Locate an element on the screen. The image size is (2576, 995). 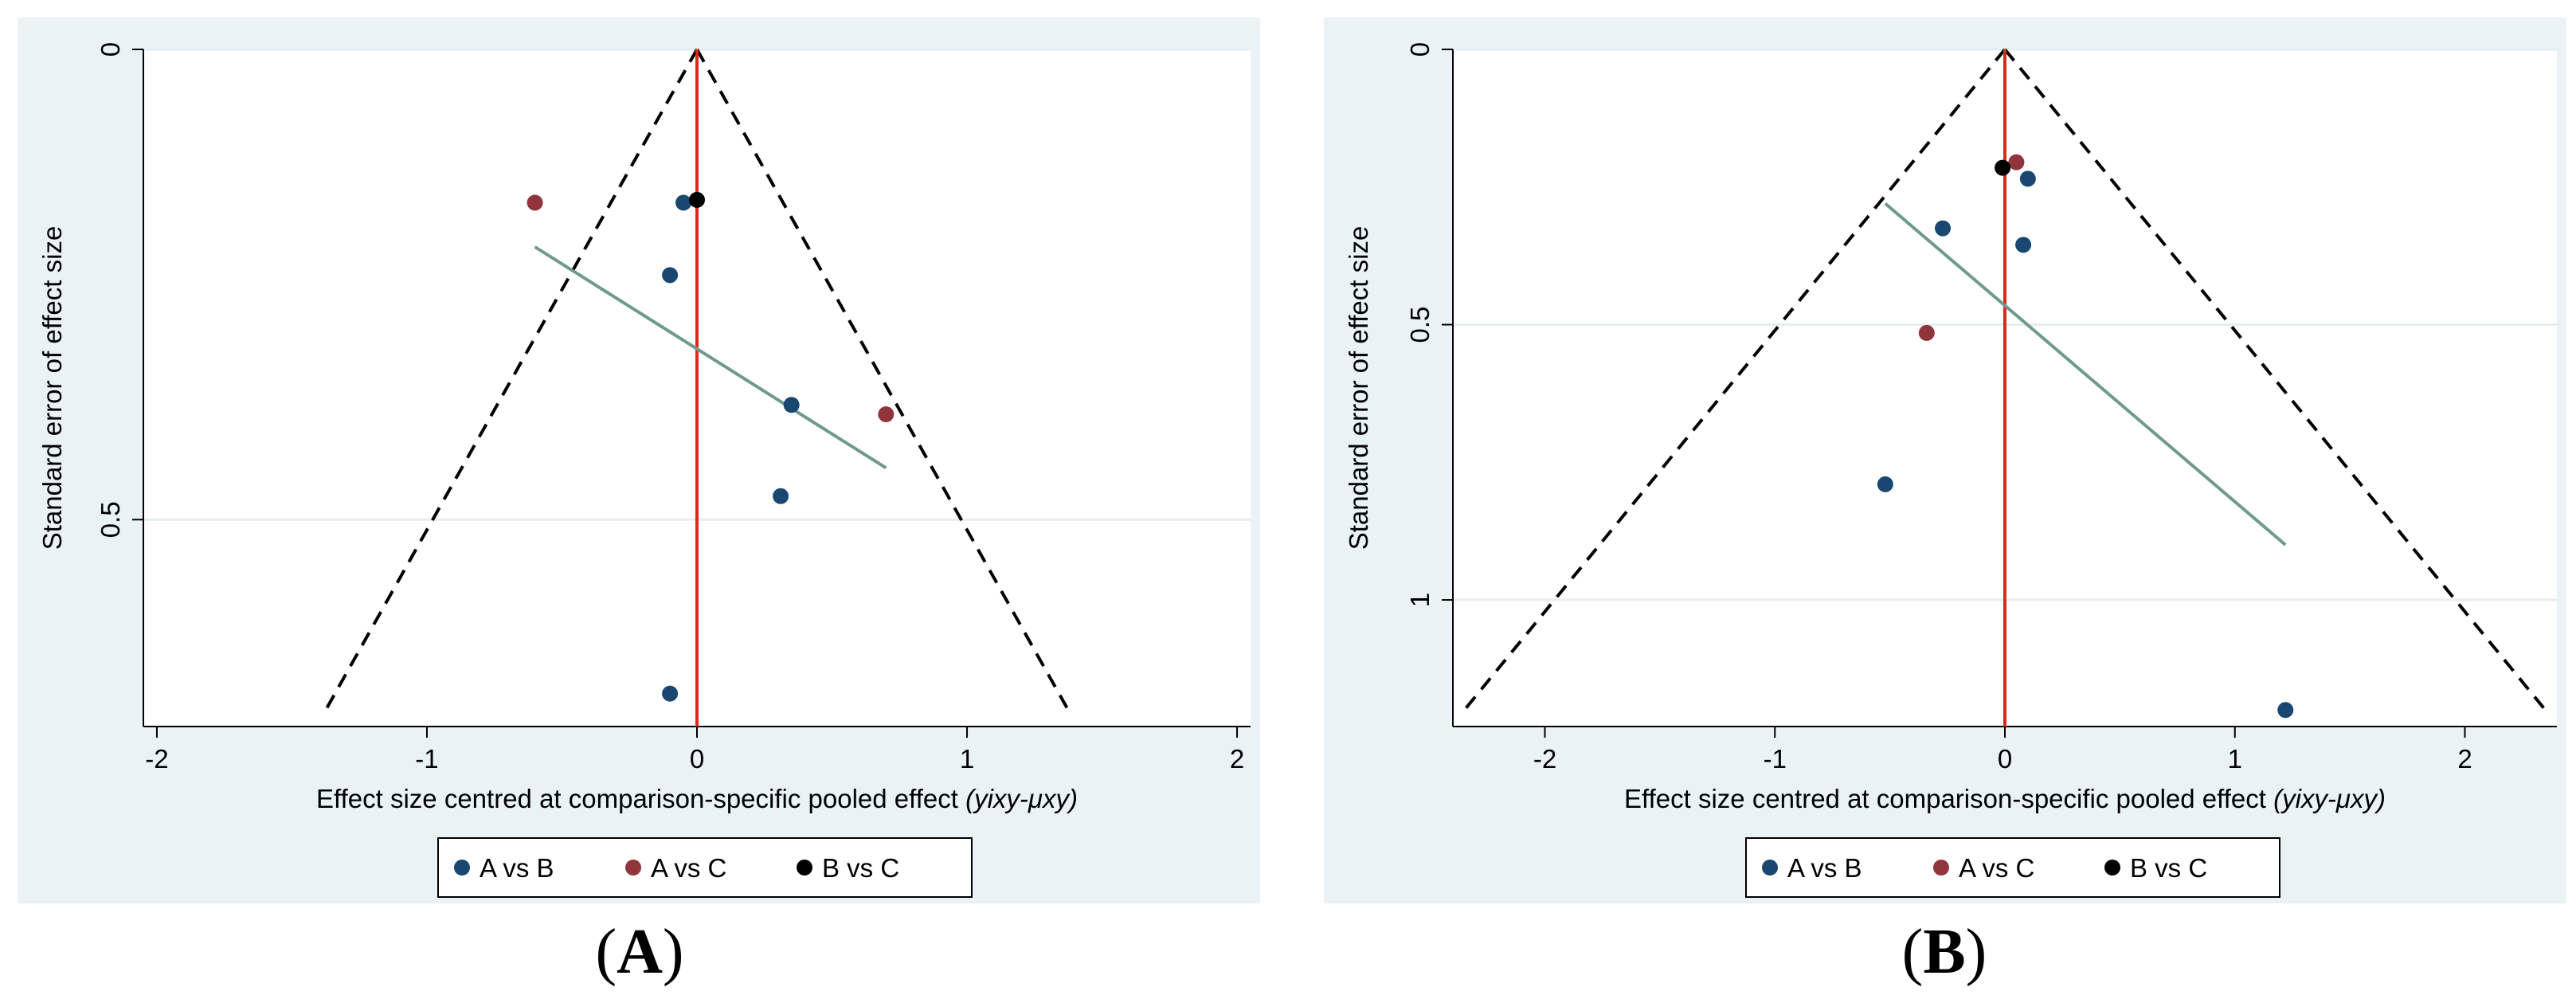
caption-b-letter: B is located at coordinates (1944, 952).